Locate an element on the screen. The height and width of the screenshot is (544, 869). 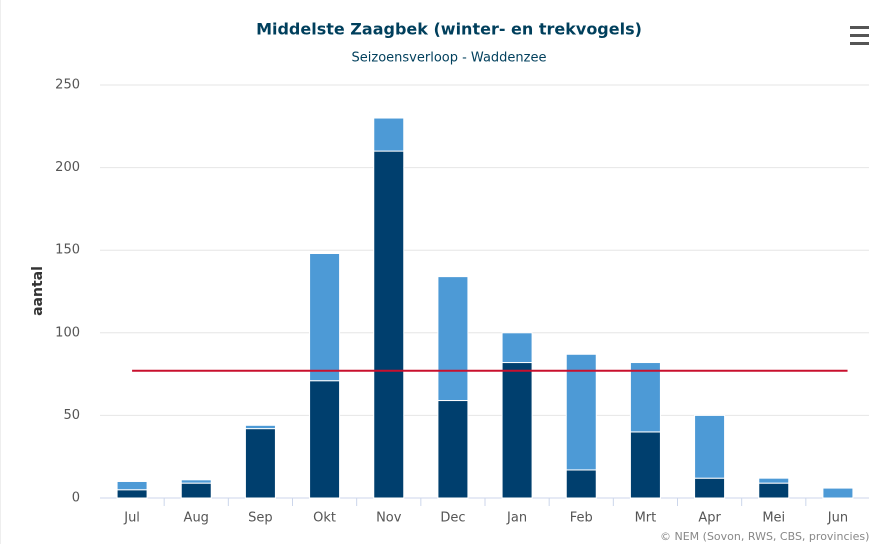
x-tick-label: Aug is located at coordinates (196, 518).